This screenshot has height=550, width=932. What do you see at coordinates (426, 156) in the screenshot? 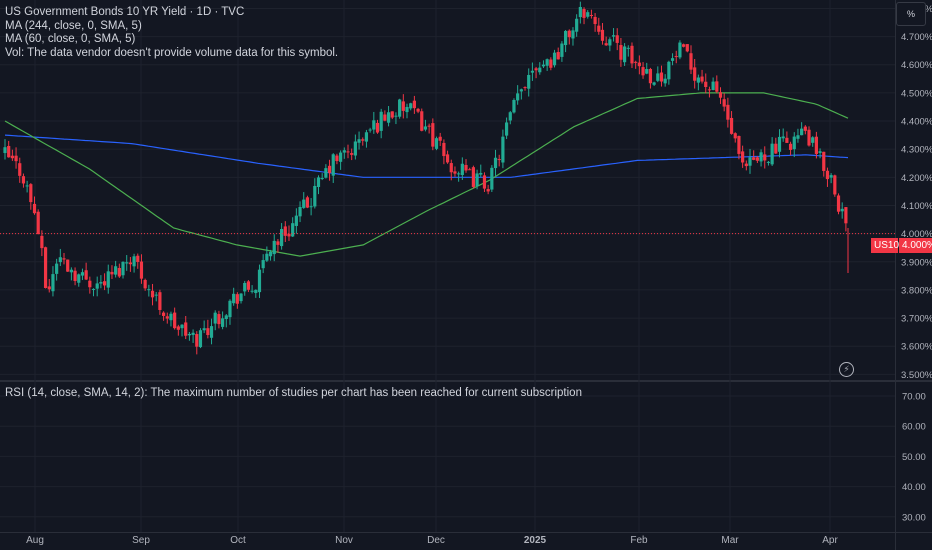
I see `ma-path` at bounding box center [426, 156].